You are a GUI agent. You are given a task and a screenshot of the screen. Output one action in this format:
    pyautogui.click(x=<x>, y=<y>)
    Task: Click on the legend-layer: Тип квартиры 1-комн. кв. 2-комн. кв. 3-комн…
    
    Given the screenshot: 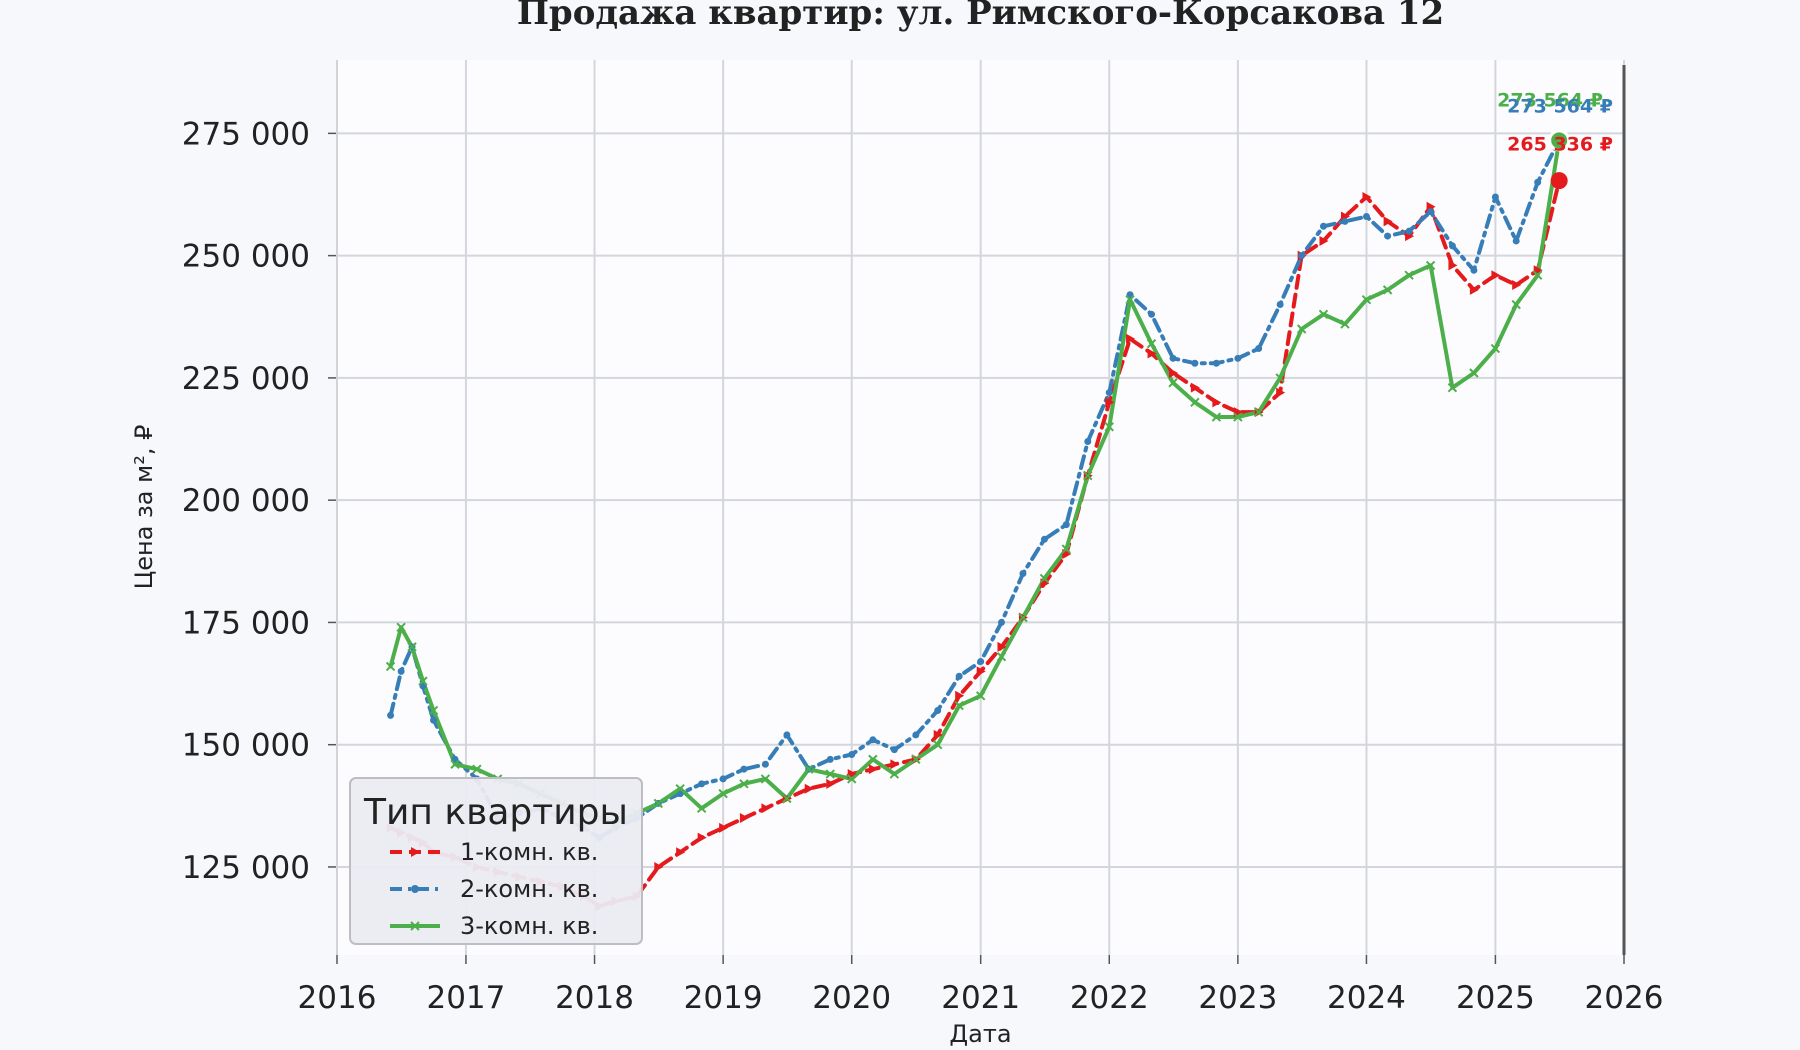 What is the action you would take?
    pyautogui.click(x=496, y=861)
    